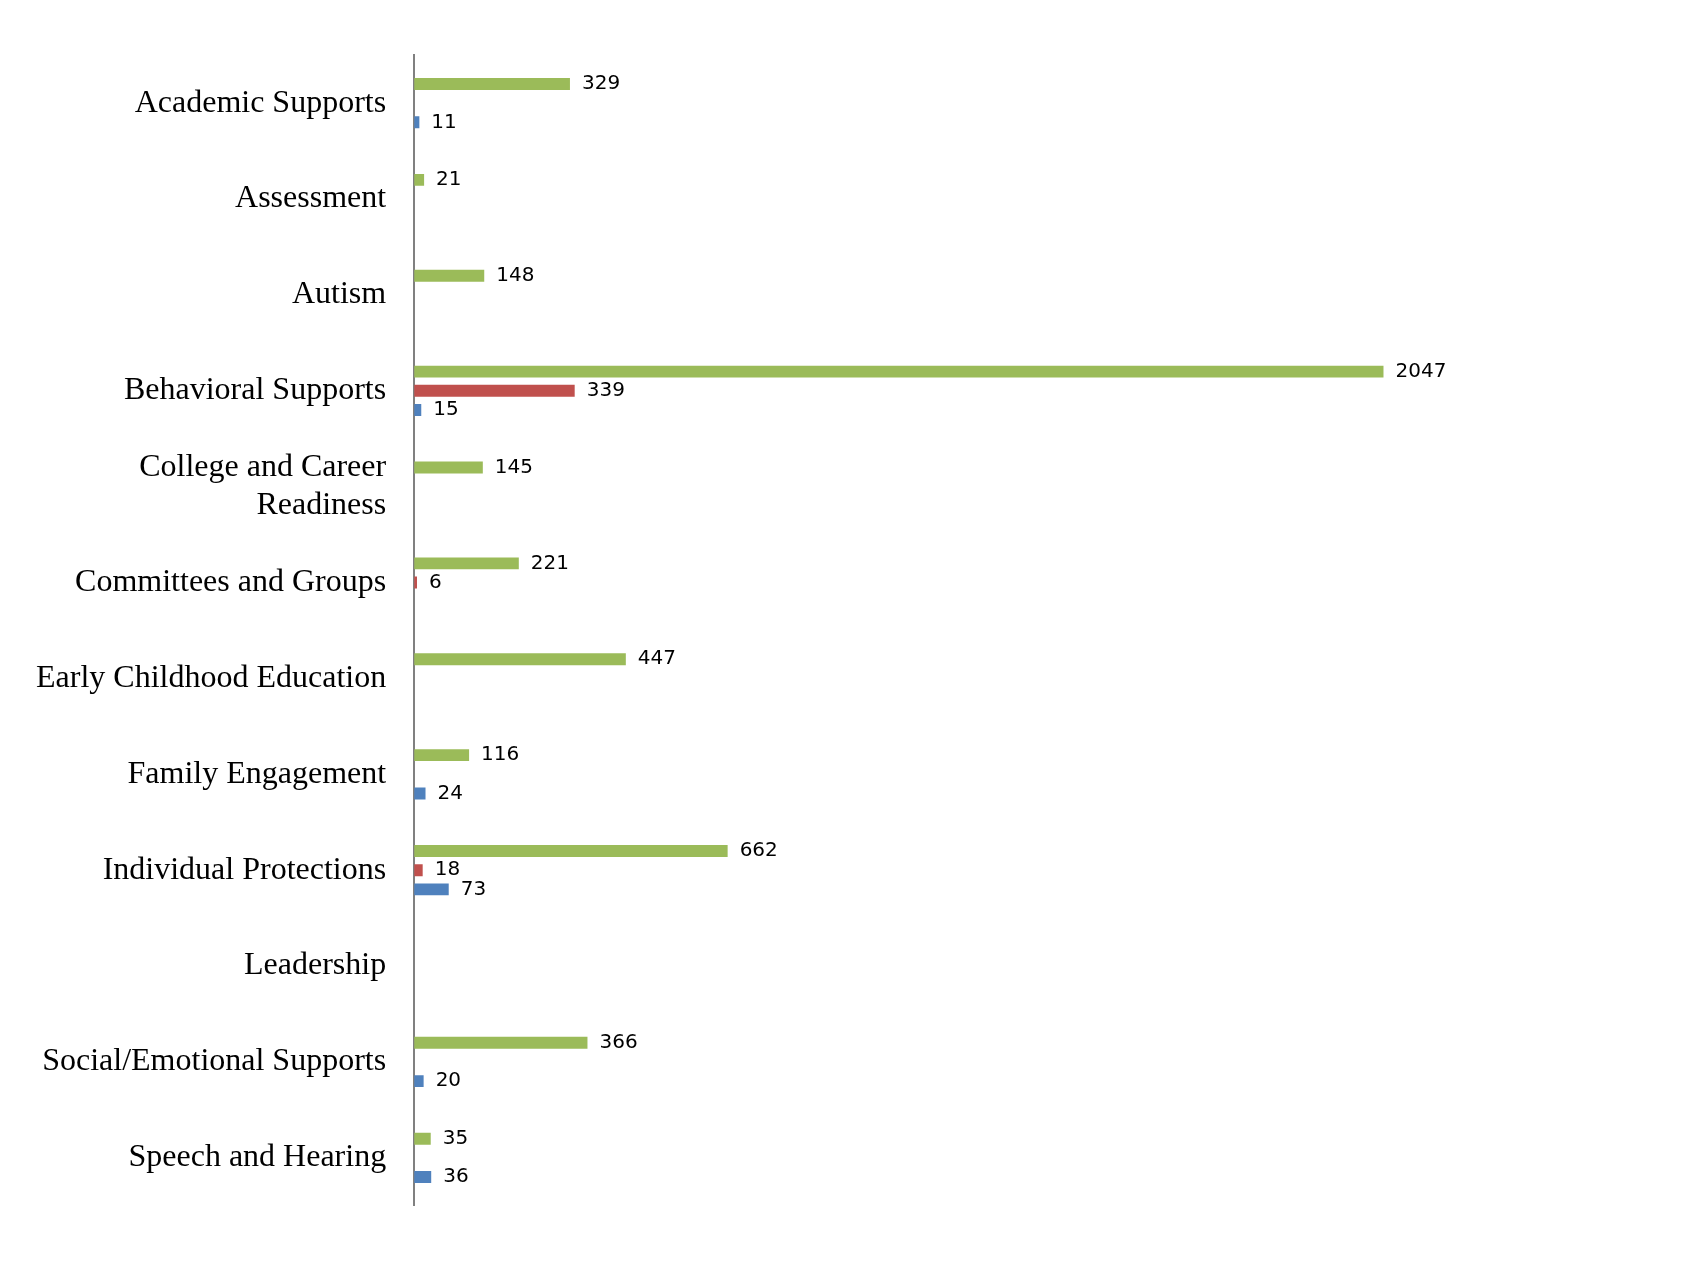 This screenshot has width=1689, height=1266. What do you see at coordinates (549, 561) in the screenshot?
I see `data-label: 221` at bounding box center [549, 561].